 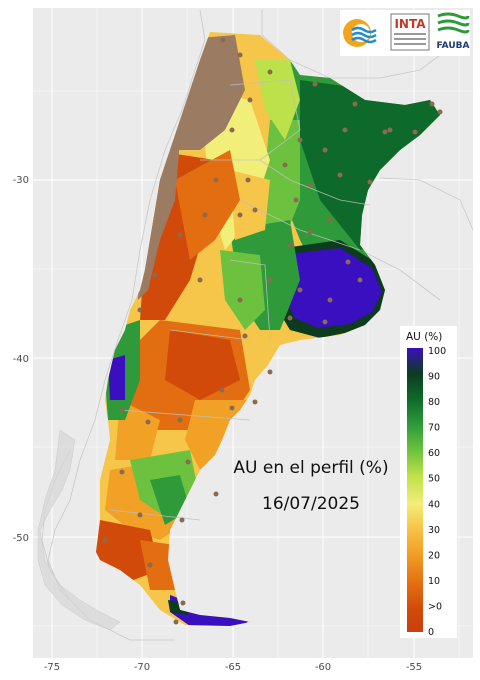 I want to click on y-tick-label: -40, so click(x=21, y=359).